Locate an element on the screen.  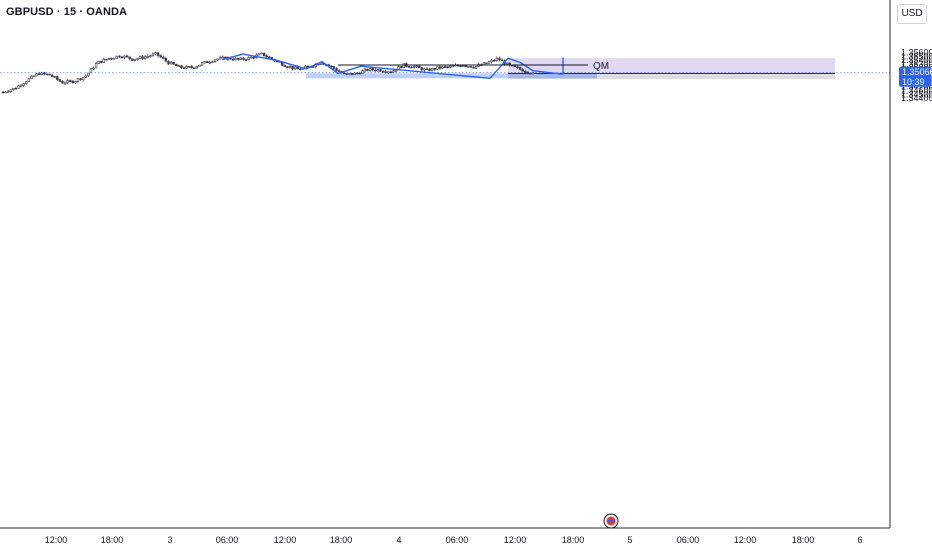
countdown-label: 10:39 is located at coordinates (913, 82).